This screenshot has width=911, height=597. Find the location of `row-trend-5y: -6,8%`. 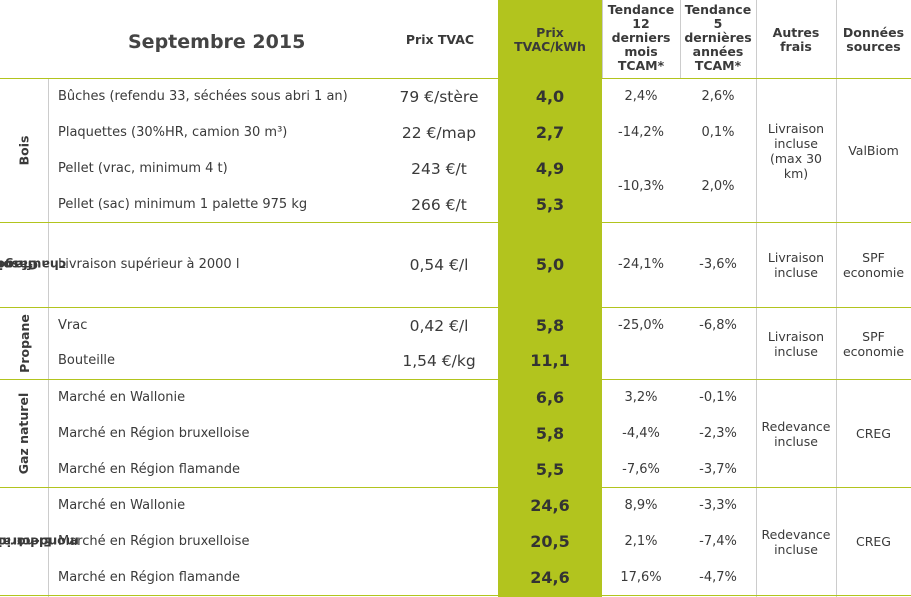

row-trend-5y: -6,8% is located at coordinates (718, 325).